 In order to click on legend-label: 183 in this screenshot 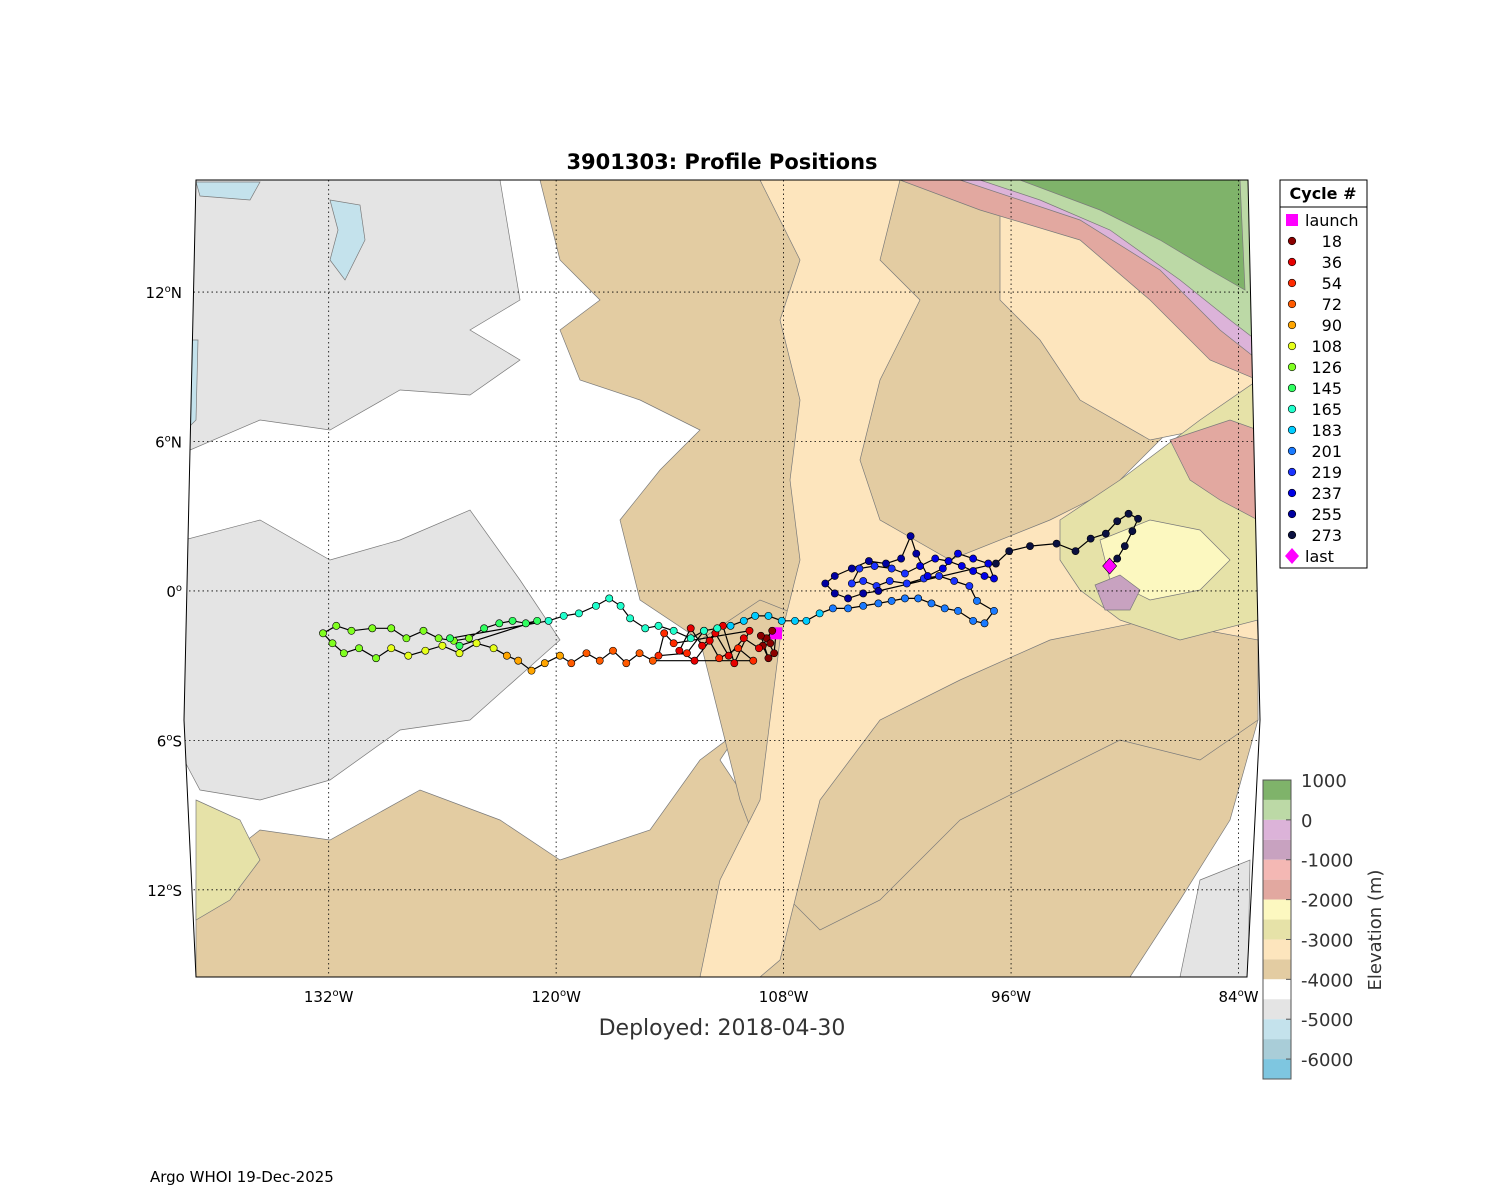, I will do `click(1326, 430)`.